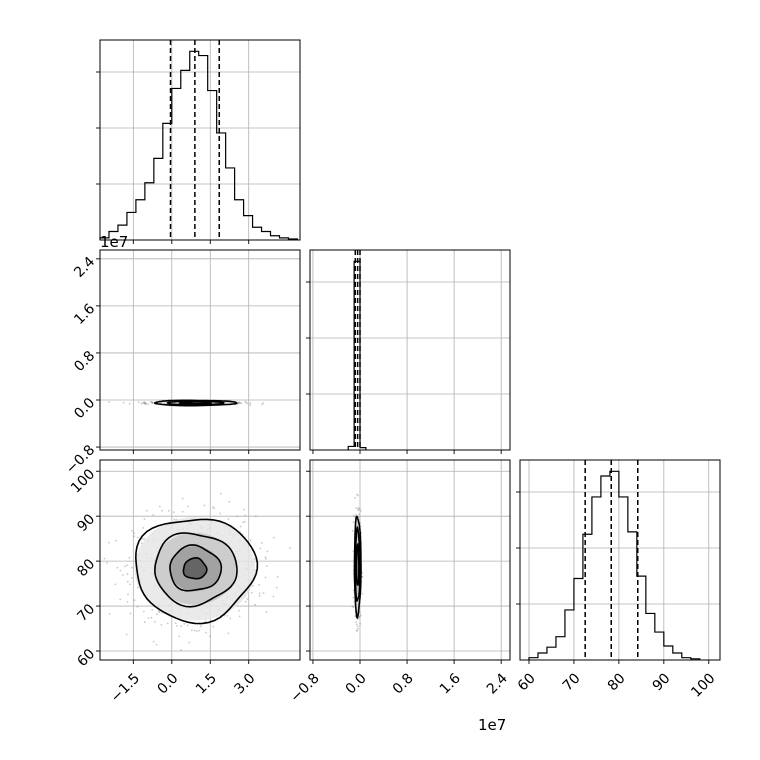 The height and width of the screenshot is (760, 760). What do you see at coordinates (662, 682) in the screenshot?
I see `xtick-label-2-3: 90` at bounding box center [662, 682].